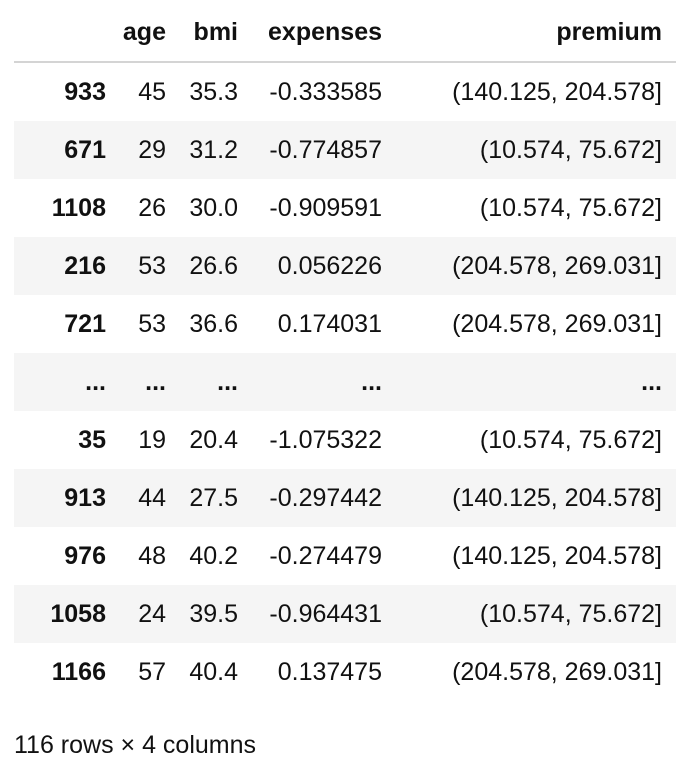  I want to click on cell-expenses: -0.274479, so click(325, 555).